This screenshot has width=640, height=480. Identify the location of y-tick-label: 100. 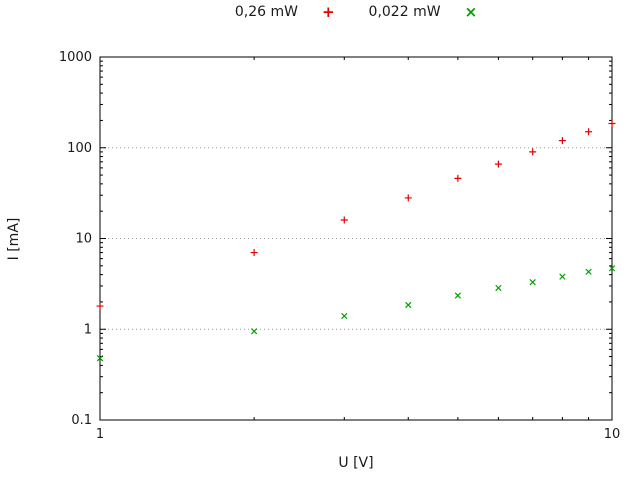
(79, 148).